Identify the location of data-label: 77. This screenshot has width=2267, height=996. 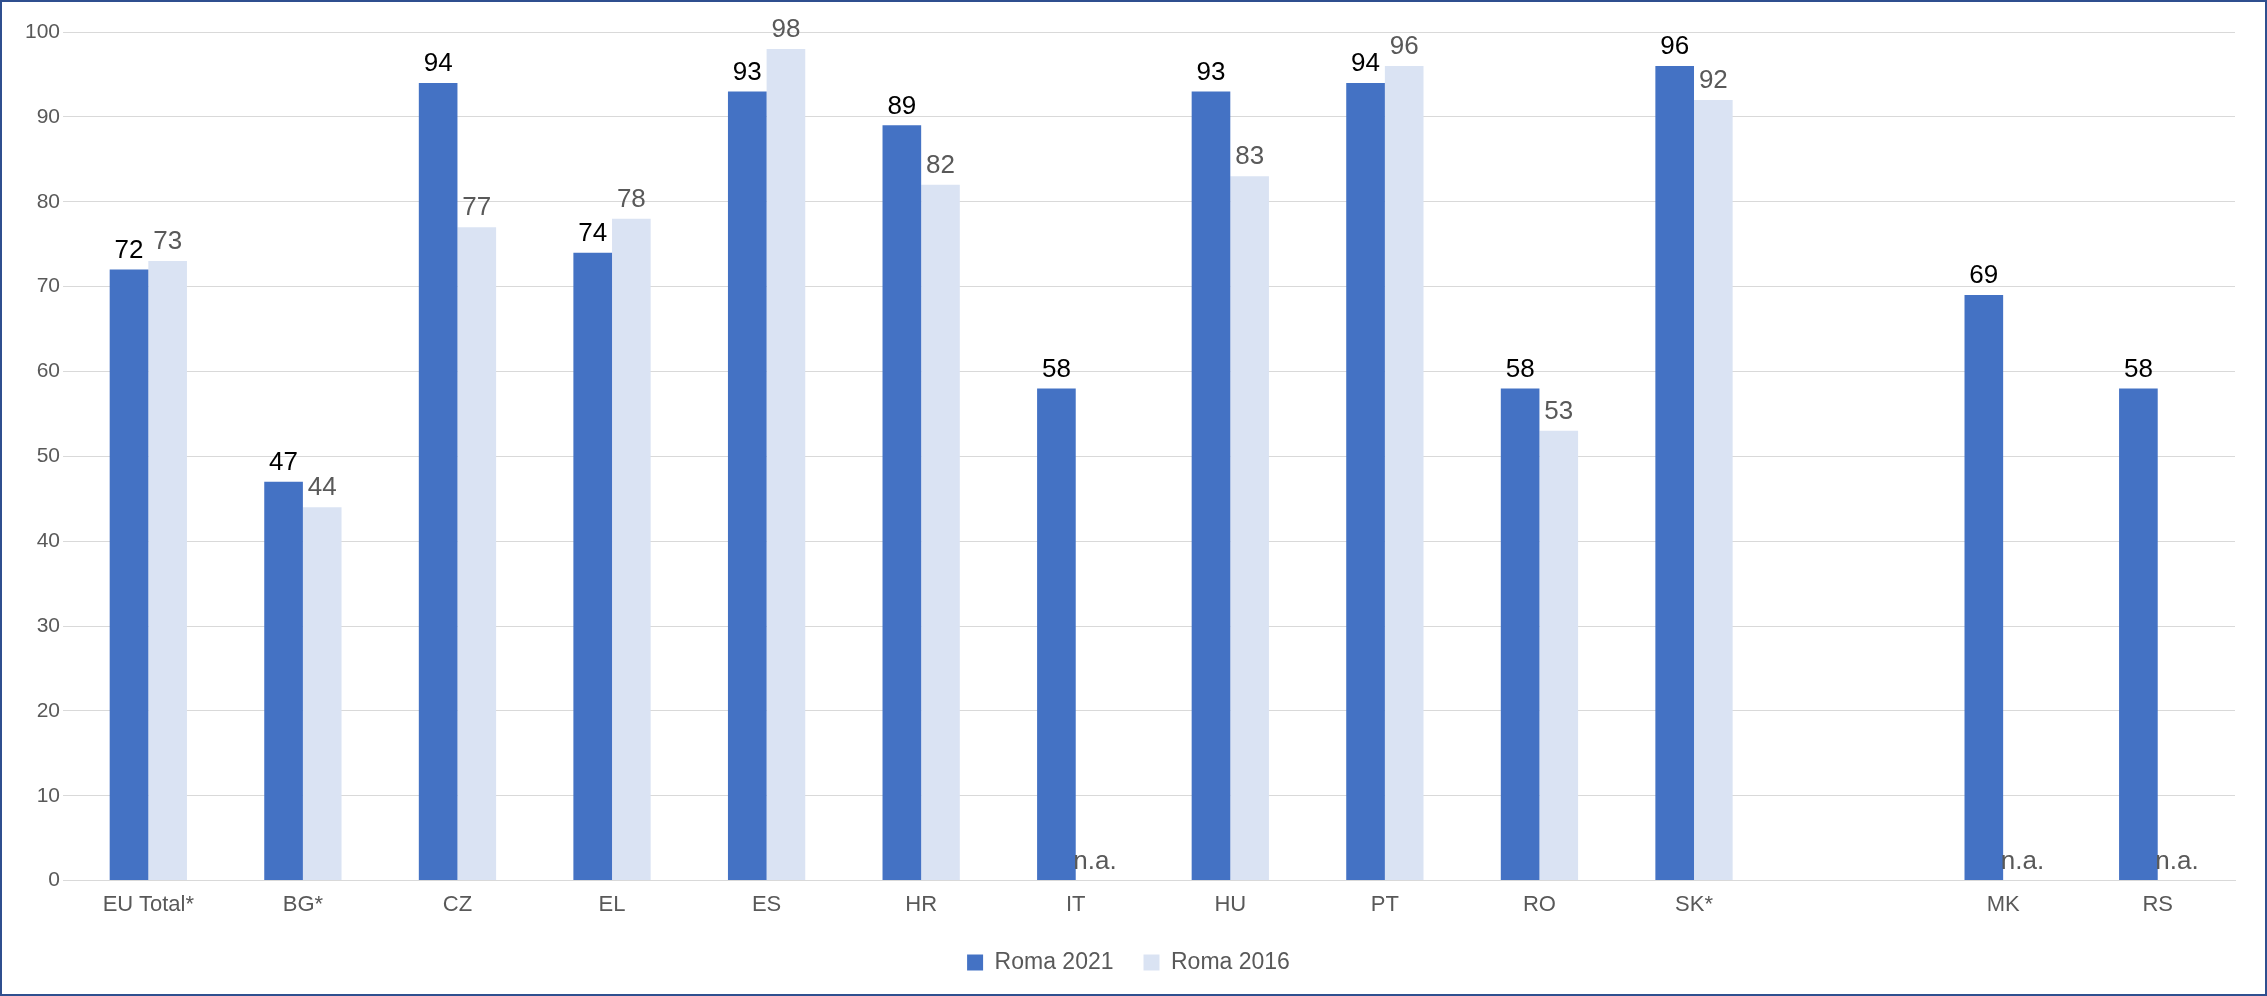
(477, 206).